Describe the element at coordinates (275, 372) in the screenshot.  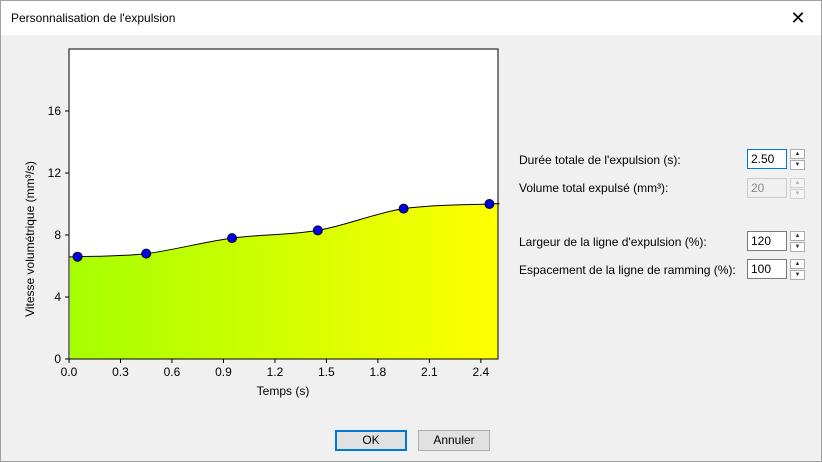
I see `x-tick-label: 1.2` at that location.